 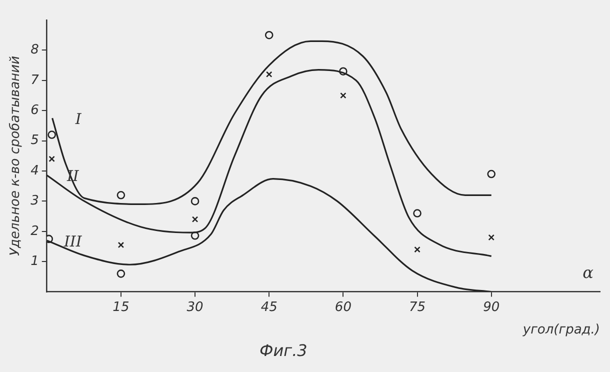 What do you see at coordinates (78, 119) in the screenshot?
I see `series-label: I` at bounding box center [78, 119].